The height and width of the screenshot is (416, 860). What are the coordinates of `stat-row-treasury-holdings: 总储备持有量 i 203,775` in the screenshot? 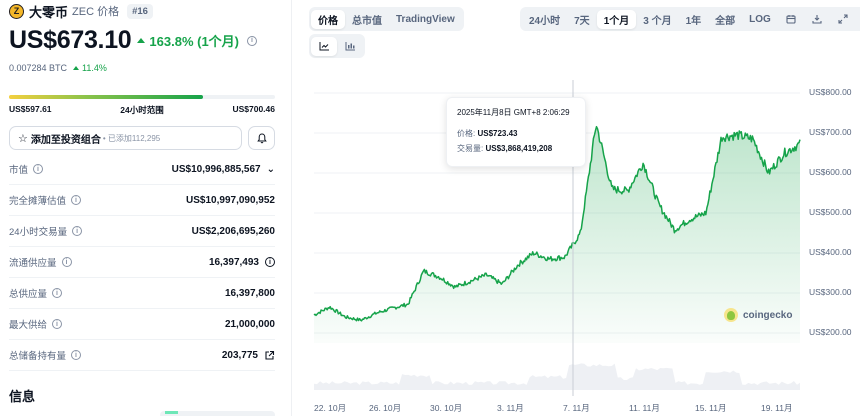 It's located at (142, 355).